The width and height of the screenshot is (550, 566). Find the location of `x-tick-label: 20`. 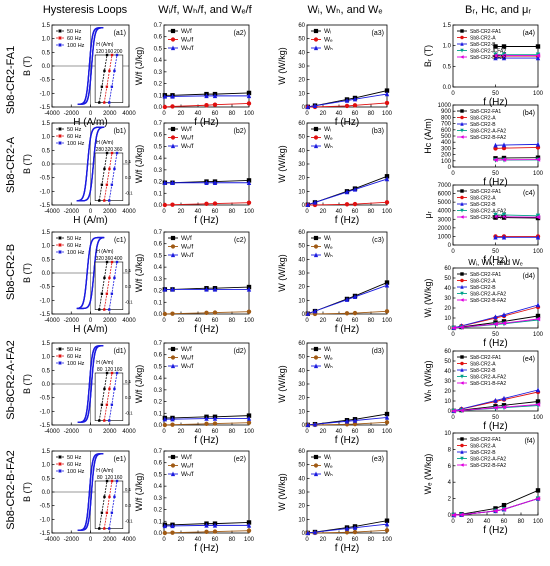

x-tick-label: 20 is located at coordinates (323, 432).